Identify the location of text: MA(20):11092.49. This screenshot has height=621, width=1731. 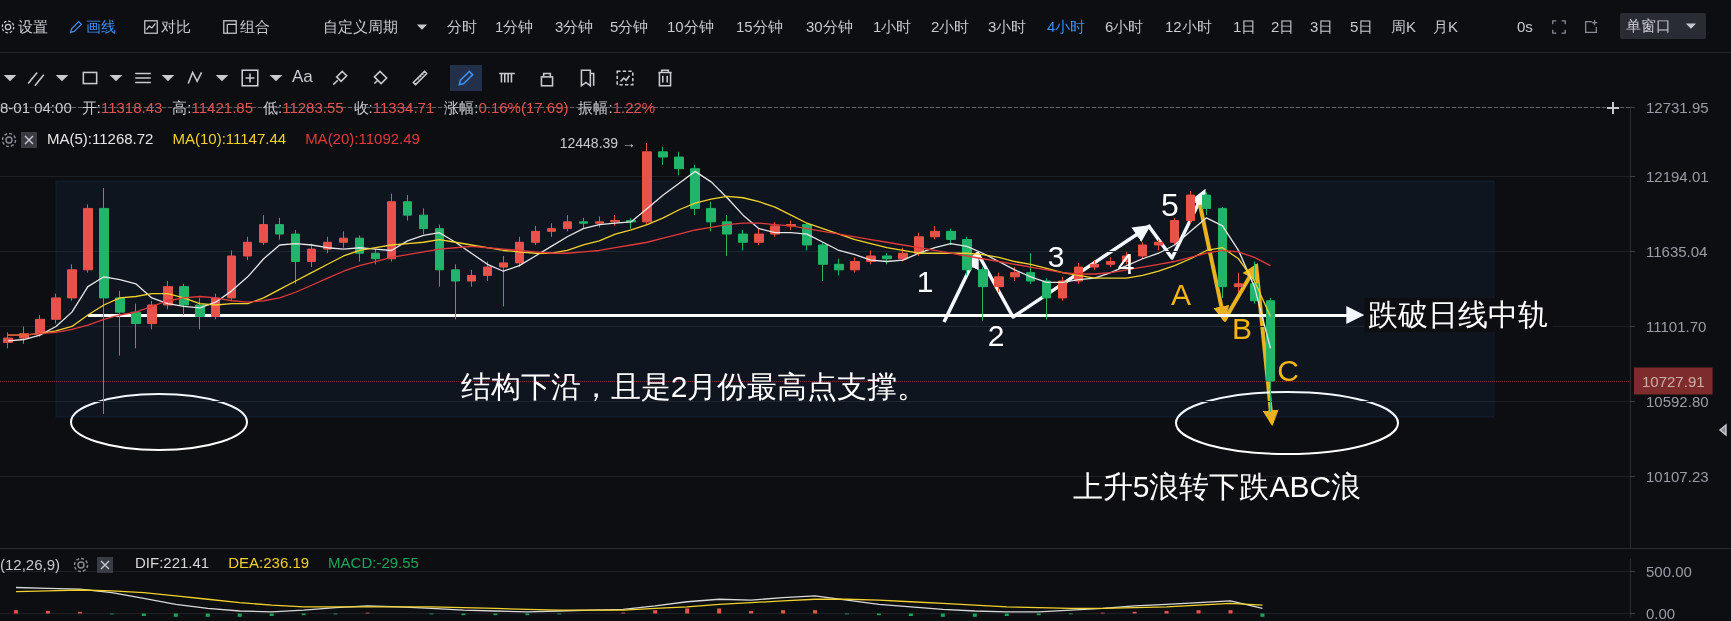
(362, 138).